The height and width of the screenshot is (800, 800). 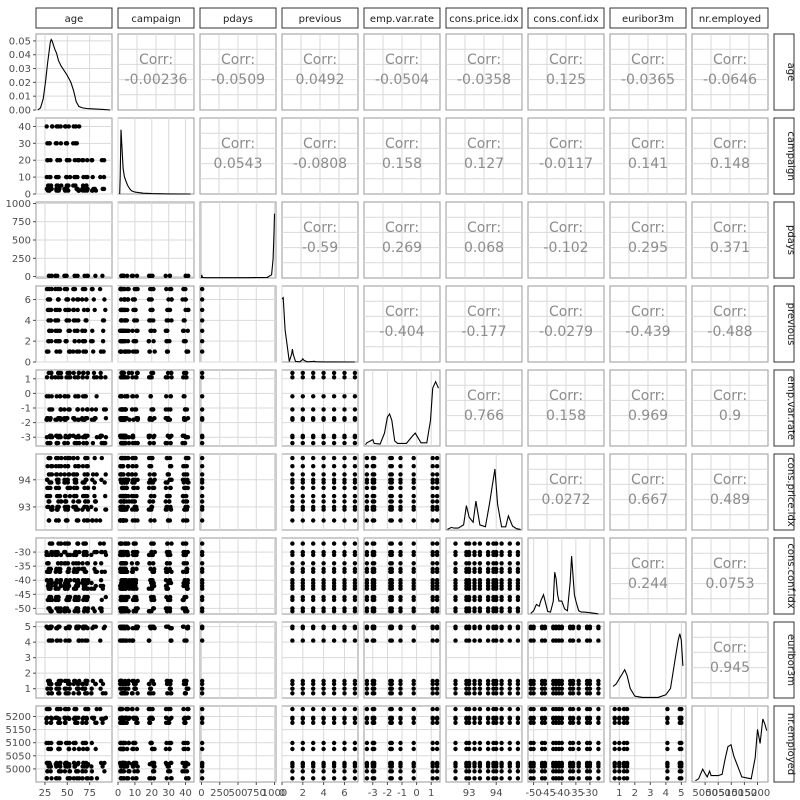 What do you see at coordinates (666, 793) in the screenshot?
I see `x-tick-label: 4` at bounding box center [666, 793].